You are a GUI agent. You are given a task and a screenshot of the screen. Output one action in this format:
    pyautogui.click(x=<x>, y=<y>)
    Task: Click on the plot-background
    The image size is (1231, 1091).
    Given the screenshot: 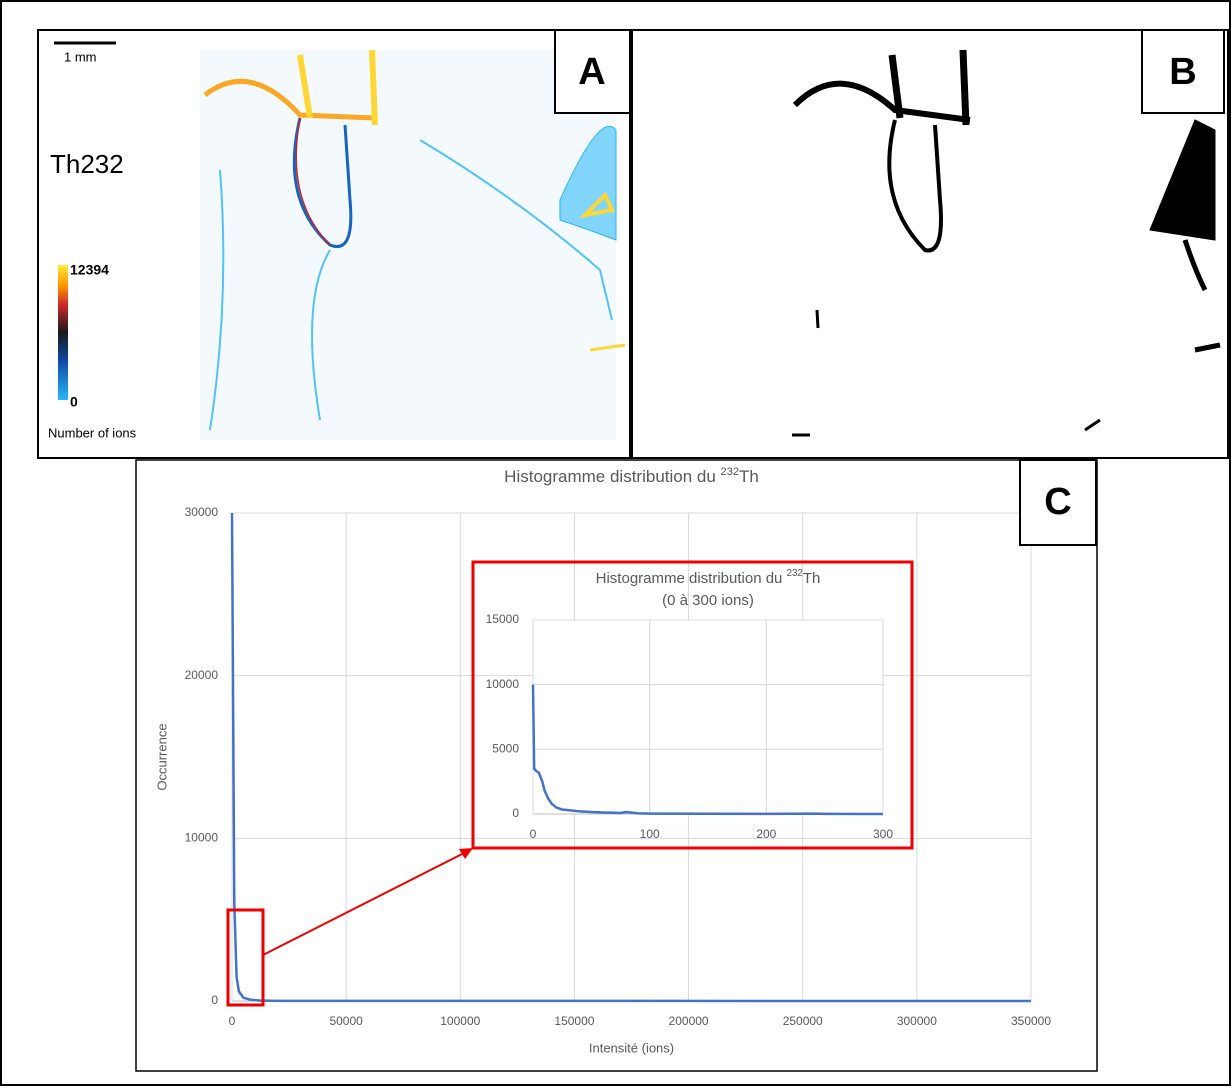 What is the action you would take?
    pyautogui.click(x=708, y=717)
    